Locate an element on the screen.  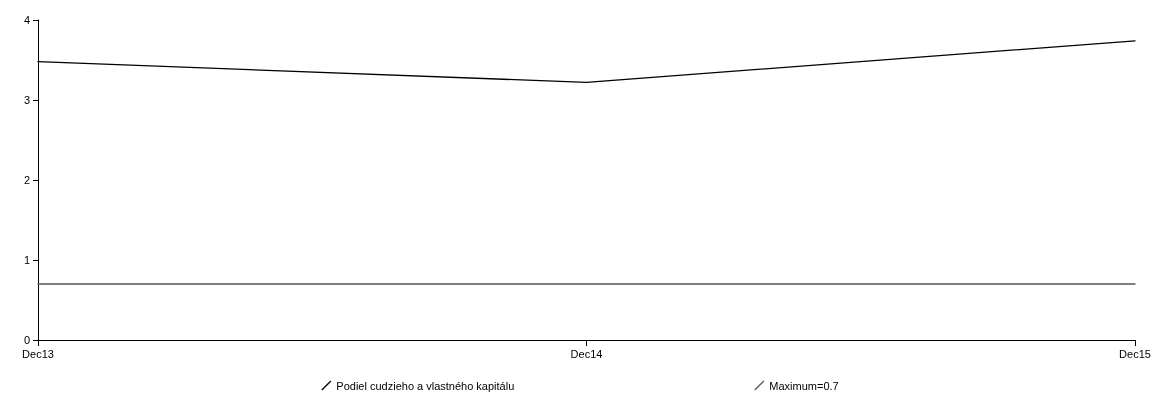
x-tick-label: Dec15 is located at coordinates (1135, 353).